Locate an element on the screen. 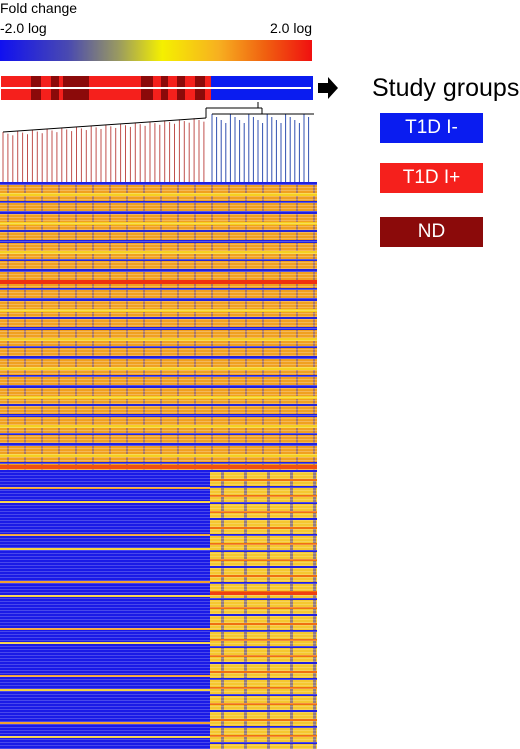  color-scale is located at coordinates (156, 50).